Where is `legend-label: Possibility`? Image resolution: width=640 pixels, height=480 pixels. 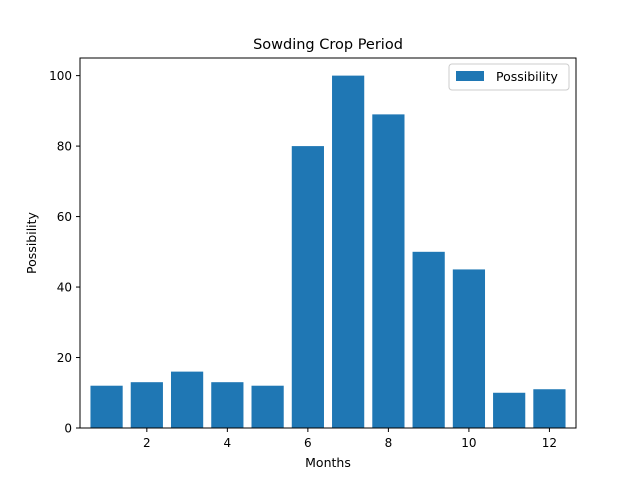 legend-label: Possibility is located at coordinates (527, 76).